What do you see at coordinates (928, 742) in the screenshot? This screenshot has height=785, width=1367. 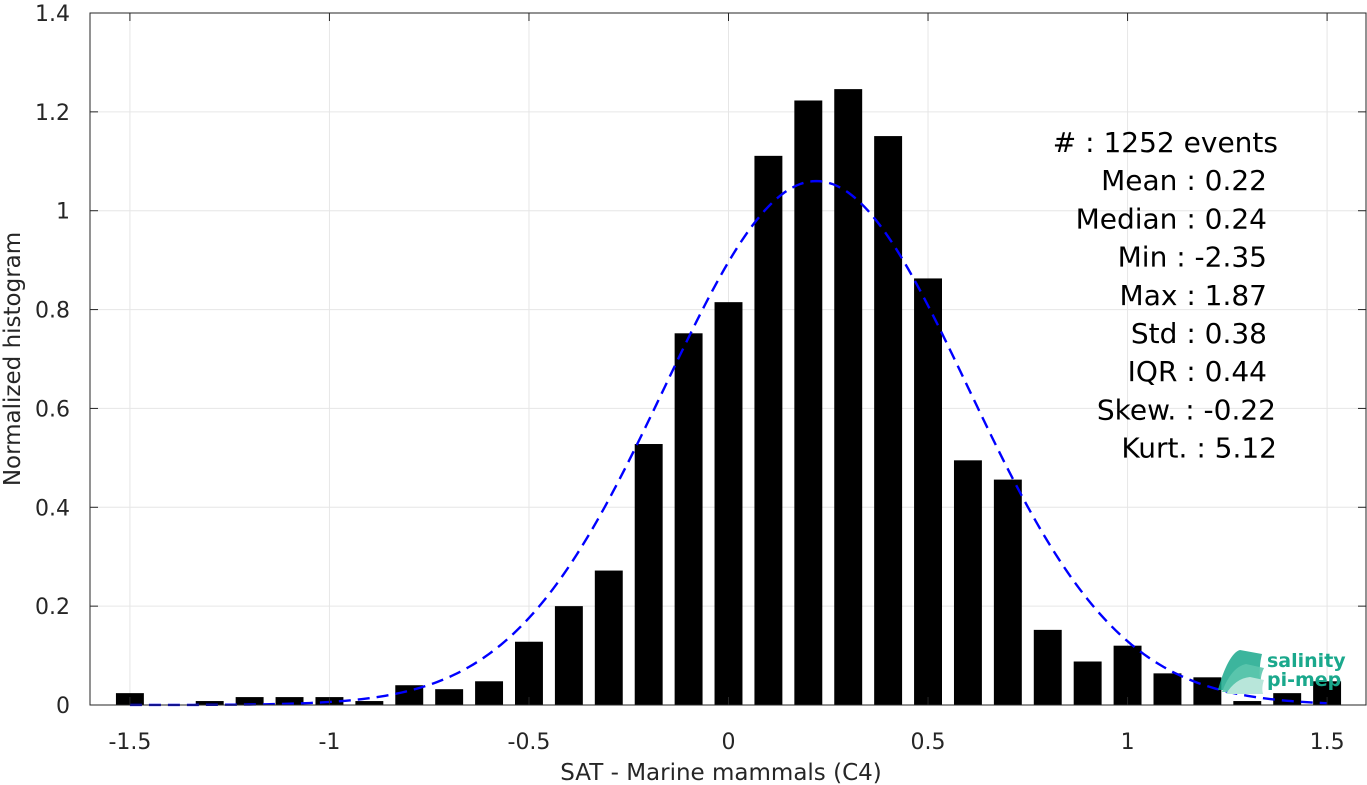 I see `x-tick-label-4: 0.5` at bounding box center [928, 742].